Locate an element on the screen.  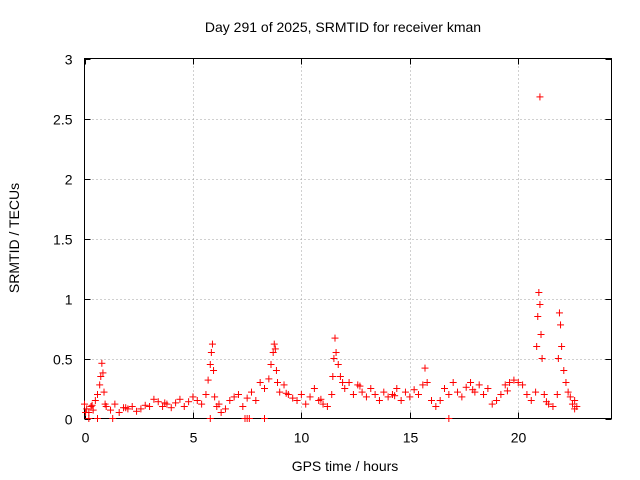
x-tick-label: 0 is located at coordinates (86, 438).